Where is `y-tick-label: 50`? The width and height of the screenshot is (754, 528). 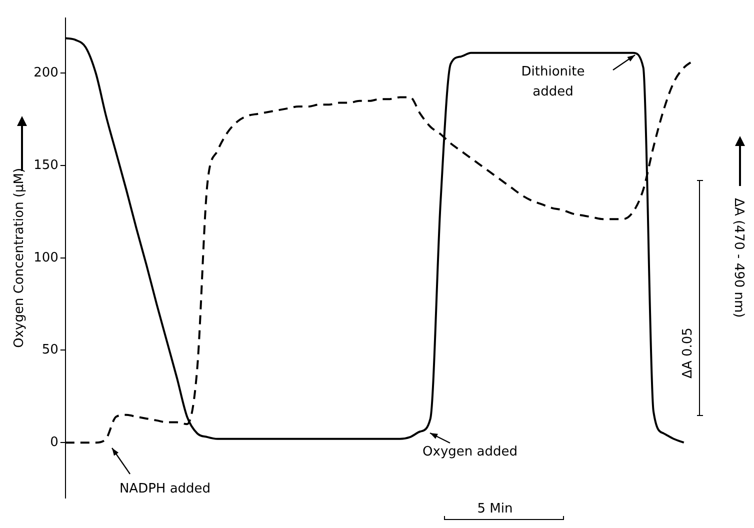
y-tick-label: 50 is located at coordinates (50, 350).